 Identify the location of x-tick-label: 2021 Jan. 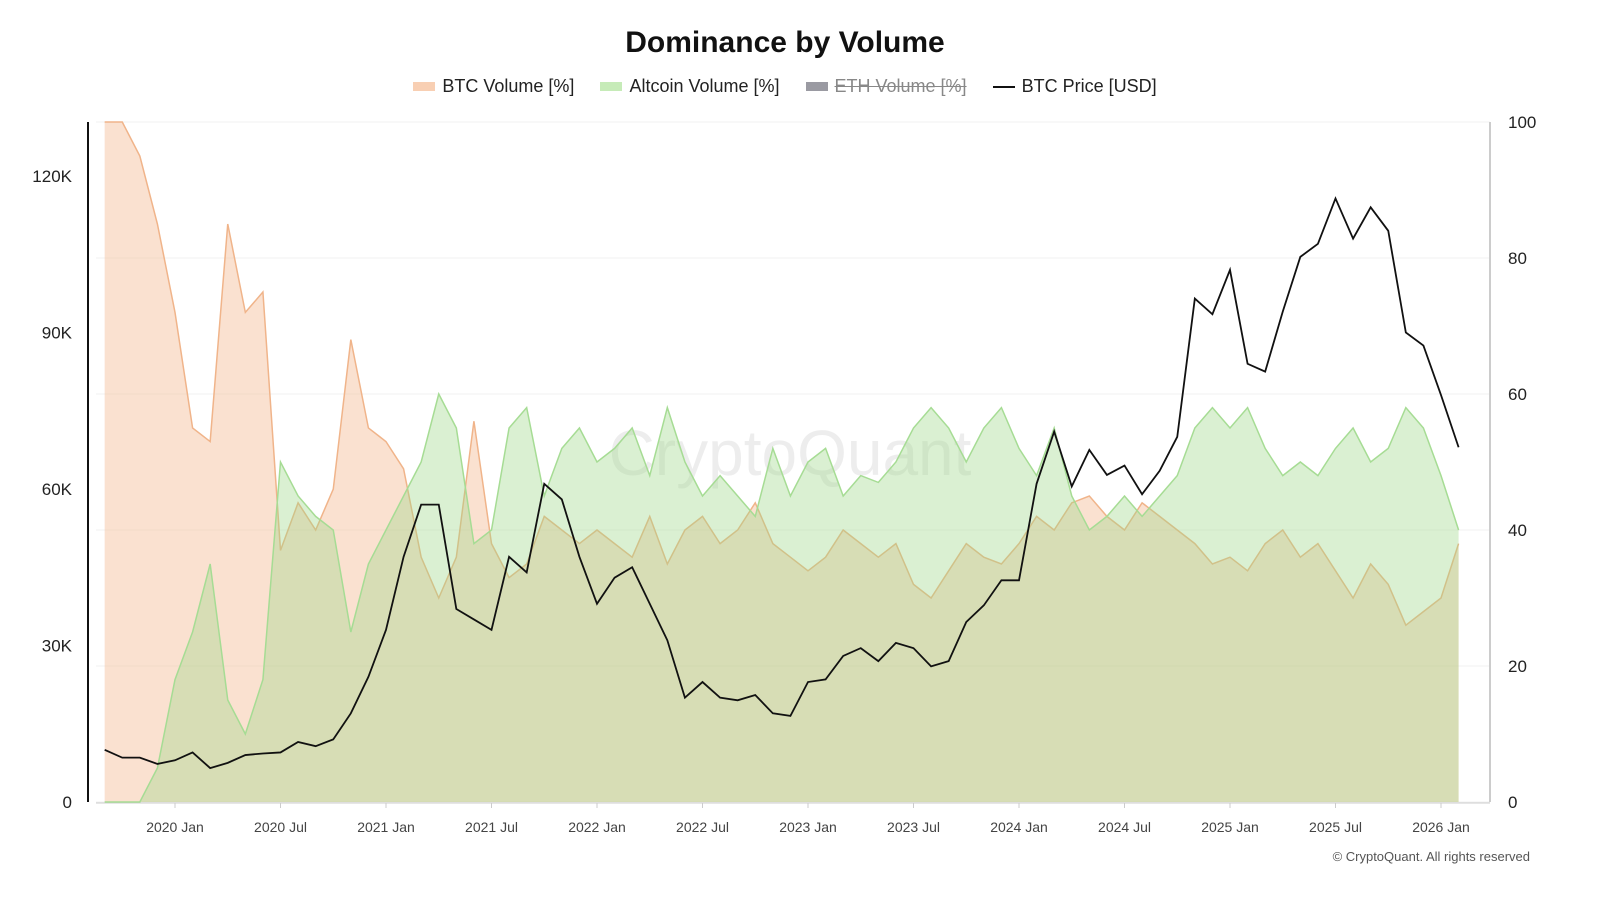
(386, 827).